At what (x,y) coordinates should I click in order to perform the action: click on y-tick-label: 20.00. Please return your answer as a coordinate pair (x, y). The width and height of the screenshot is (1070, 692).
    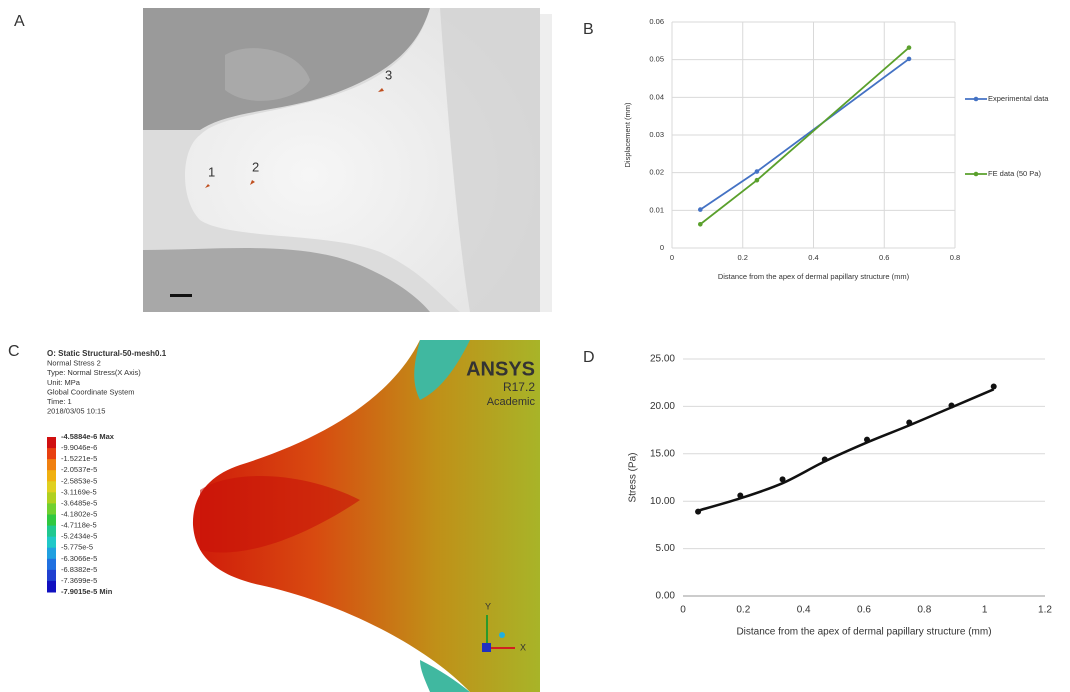
    Looking at the image, I should click on (662, 406).